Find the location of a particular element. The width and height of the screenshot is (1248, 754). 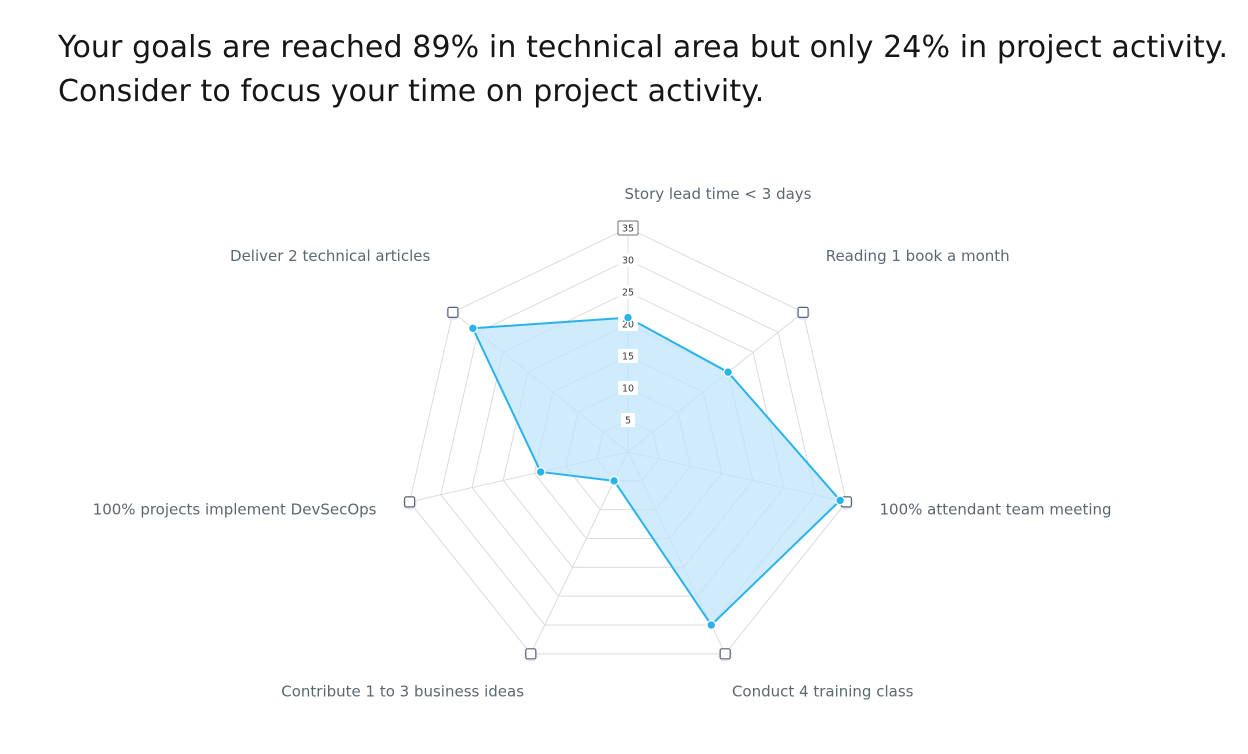

tick-label: 30 is located at coordinates (628, 261).